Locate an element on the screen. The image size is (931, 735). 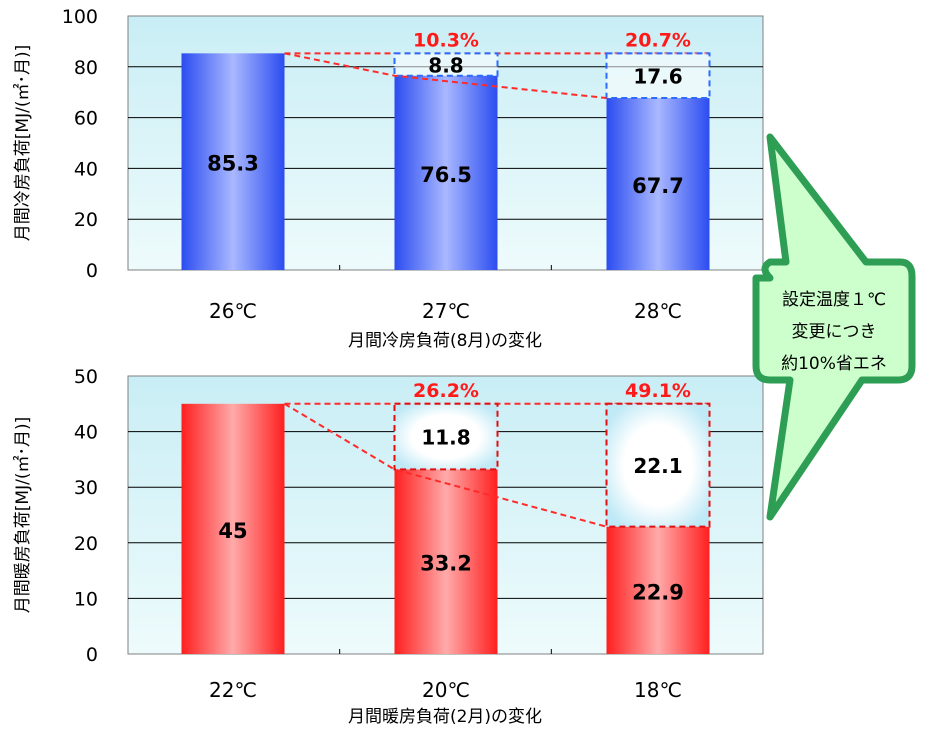
y-tick-labels: 0 20 40 60 80 100 is located at coordinates (80, 144).